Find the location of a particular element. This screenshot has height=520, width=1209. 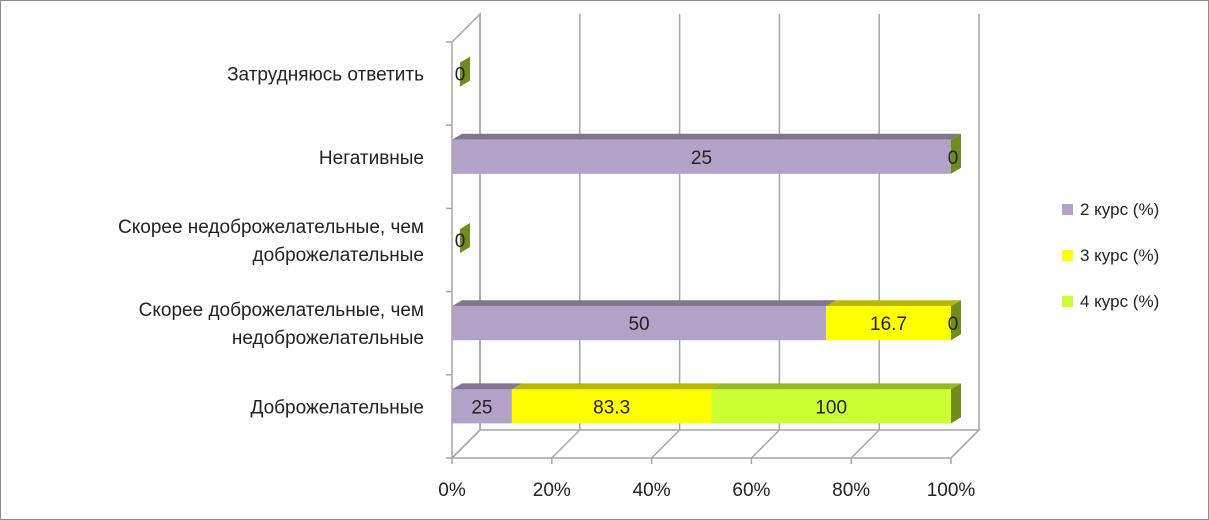

x-tick-label: 80% is located at coordinates (851, 490).